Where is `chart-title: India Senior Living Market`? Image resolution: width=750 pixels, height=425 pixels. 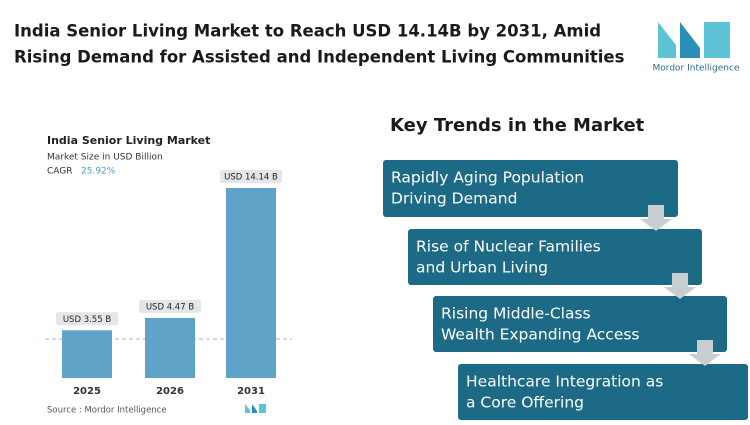
chart-title: India Senior Living Market is located at coordinates (128, 140).